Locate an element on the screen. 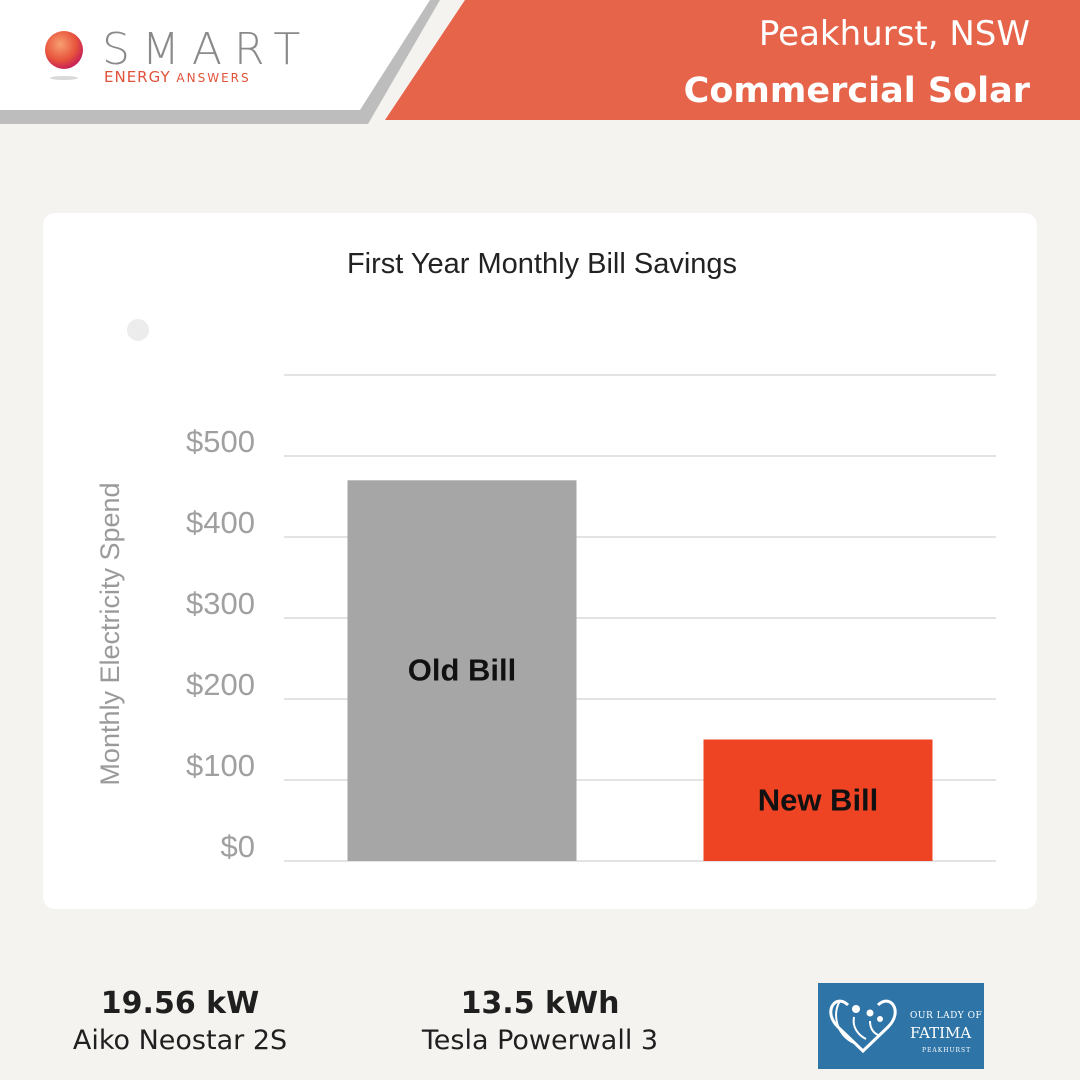 The width and height of the screenshot is (1080, 1080). logo-wordmark: SMART is located at coordinates (207, 49).